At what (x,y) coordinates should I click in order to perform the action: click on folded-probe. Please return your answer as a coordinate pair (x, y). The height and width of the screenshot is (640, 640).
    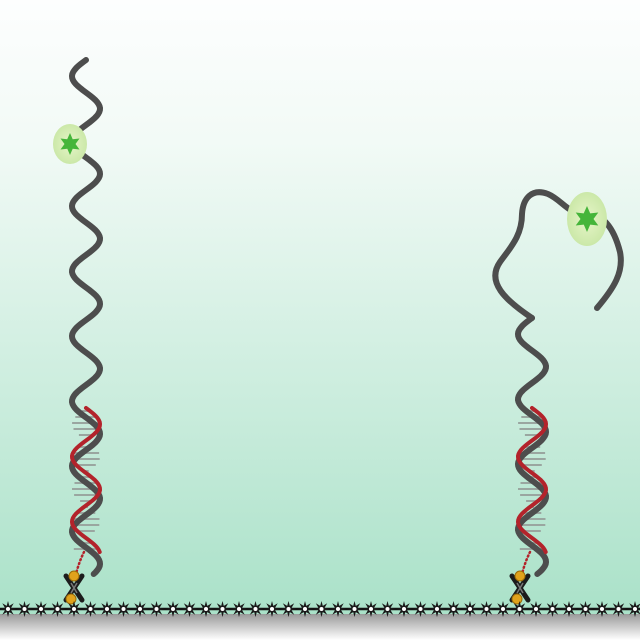
    Looking at the image, I should click on (558, 397).